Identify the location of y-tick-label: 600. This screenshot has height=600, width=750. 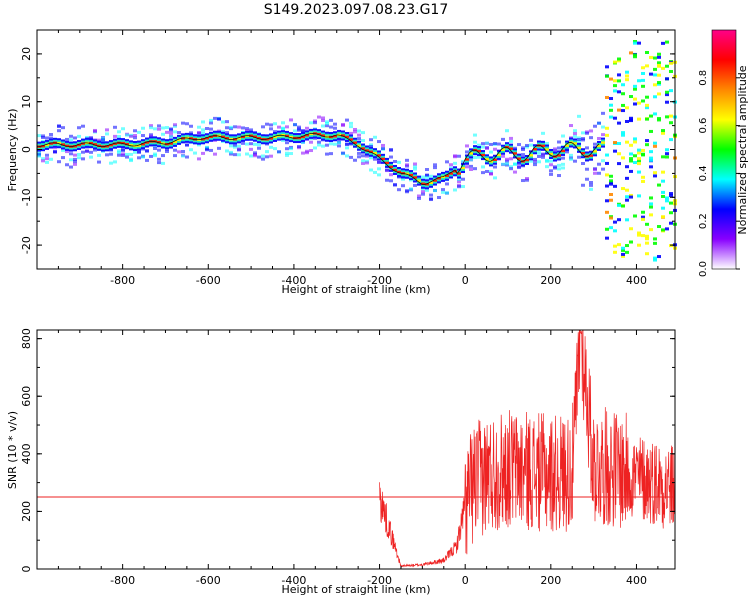
(26, 396).